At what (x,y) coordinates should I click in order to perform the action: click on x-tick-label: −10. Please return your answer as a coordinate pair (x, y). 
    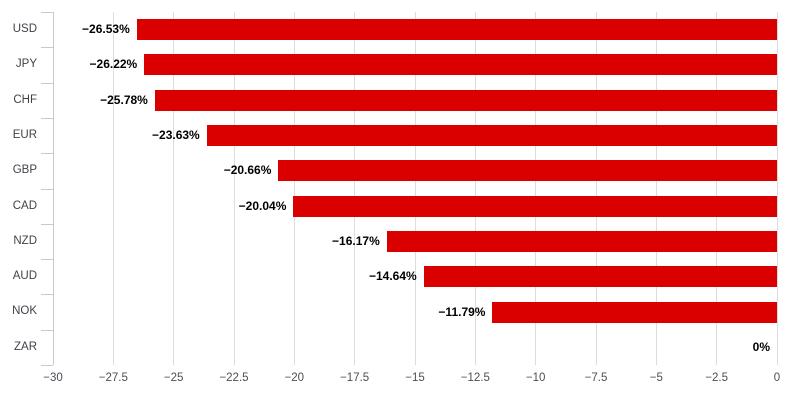
    Looking at the image, I should click on (535, 378).